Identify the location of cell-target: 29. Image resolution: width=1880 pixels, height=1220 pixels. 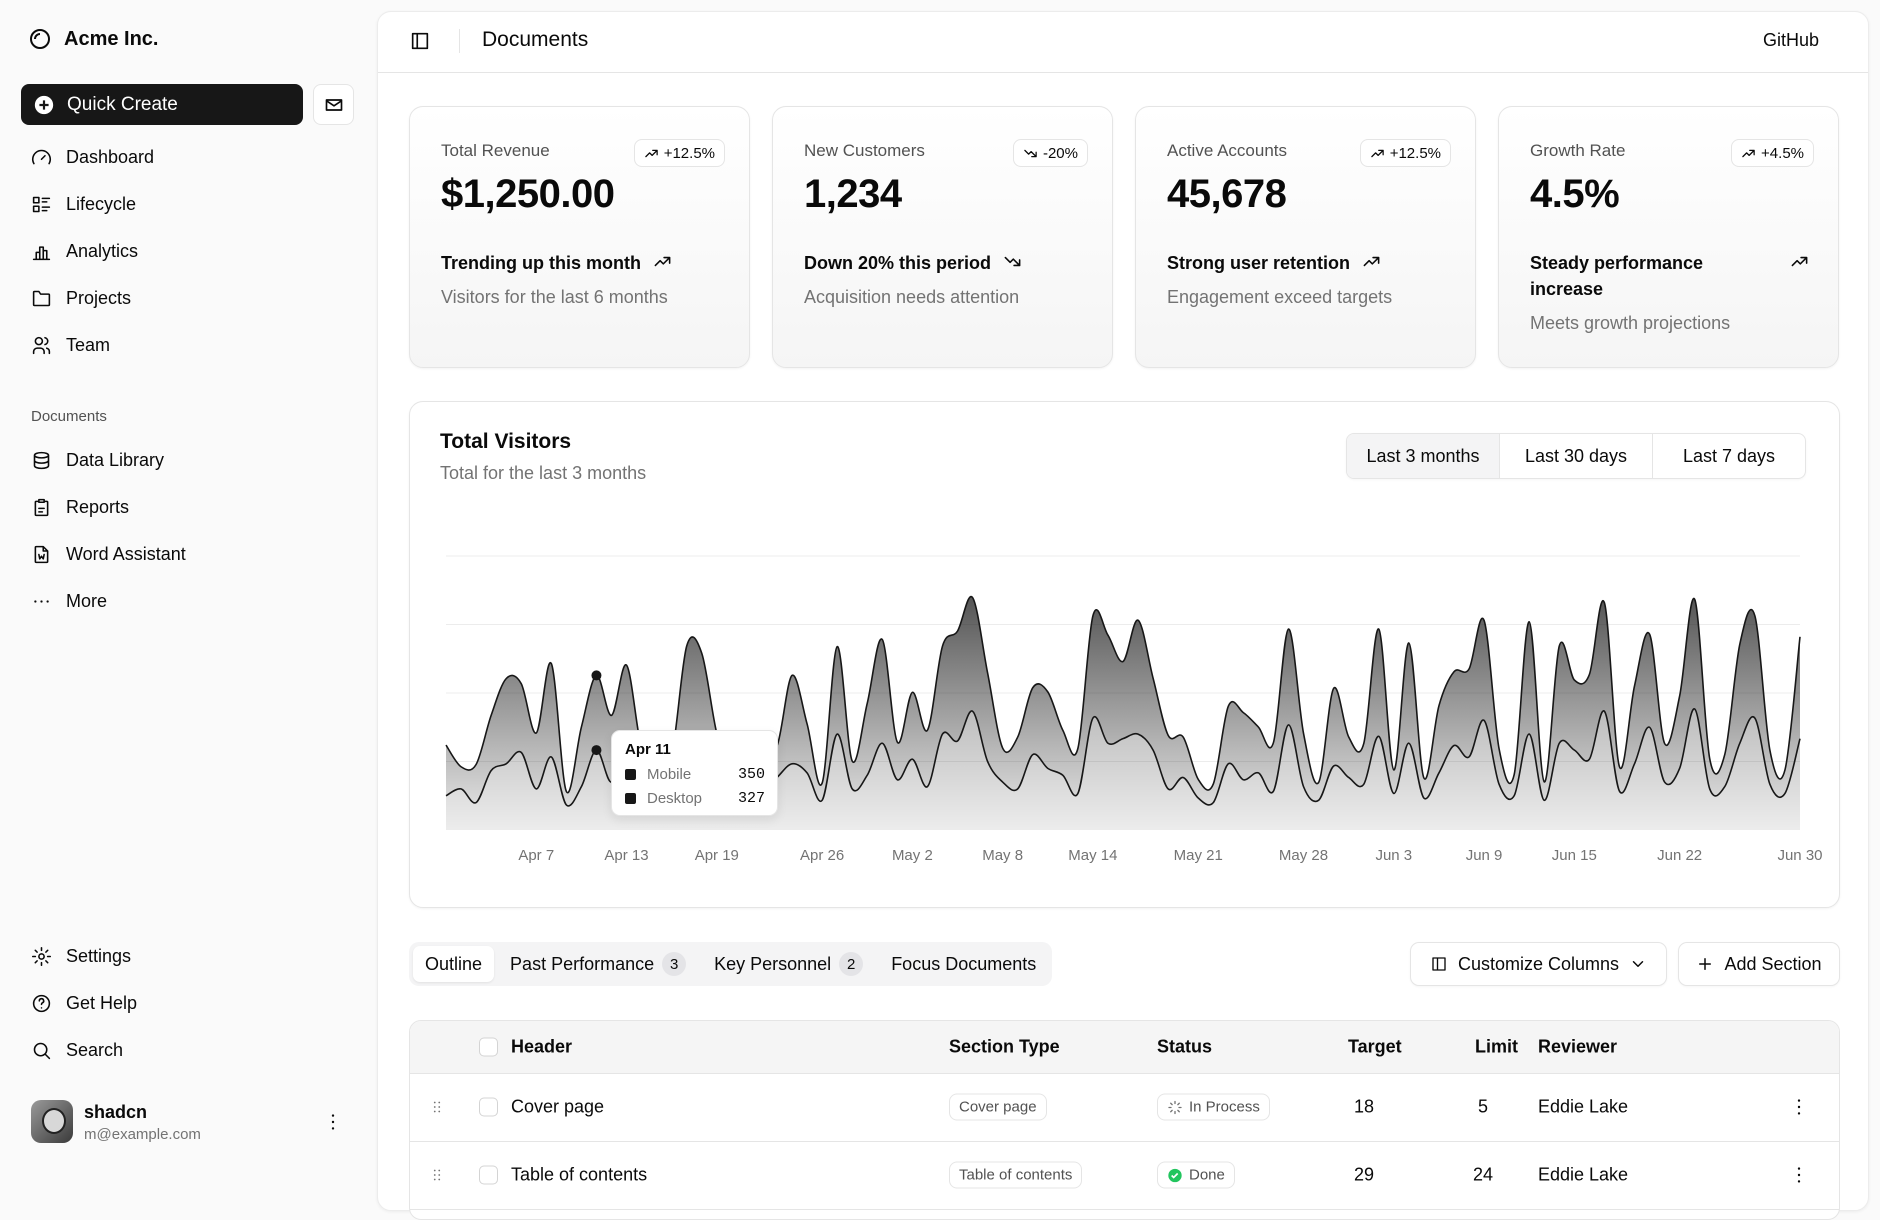
(1364, 1175).